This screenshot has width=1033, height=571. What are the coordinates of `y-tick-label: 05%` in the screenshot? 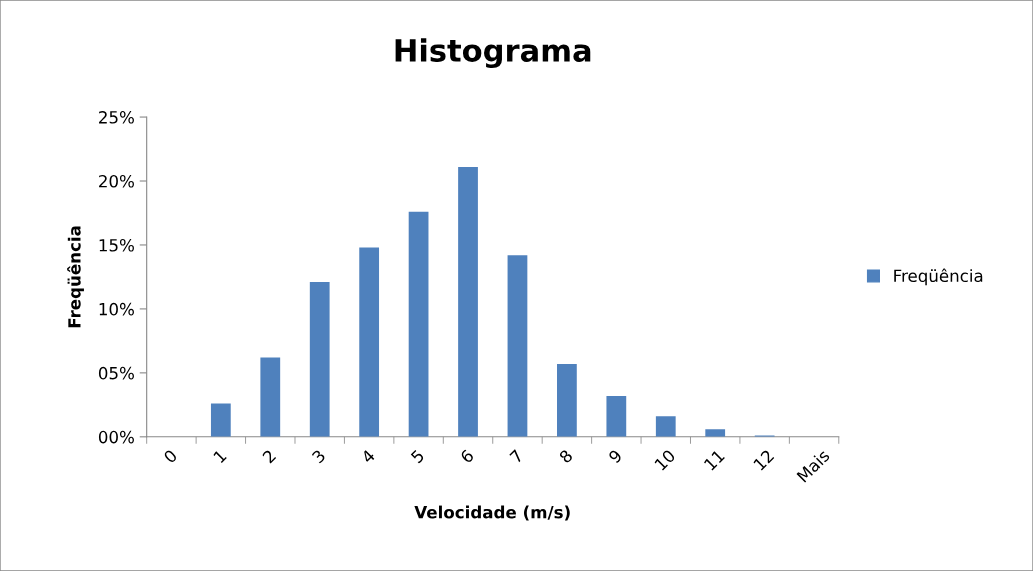 It's located at (116, 373).